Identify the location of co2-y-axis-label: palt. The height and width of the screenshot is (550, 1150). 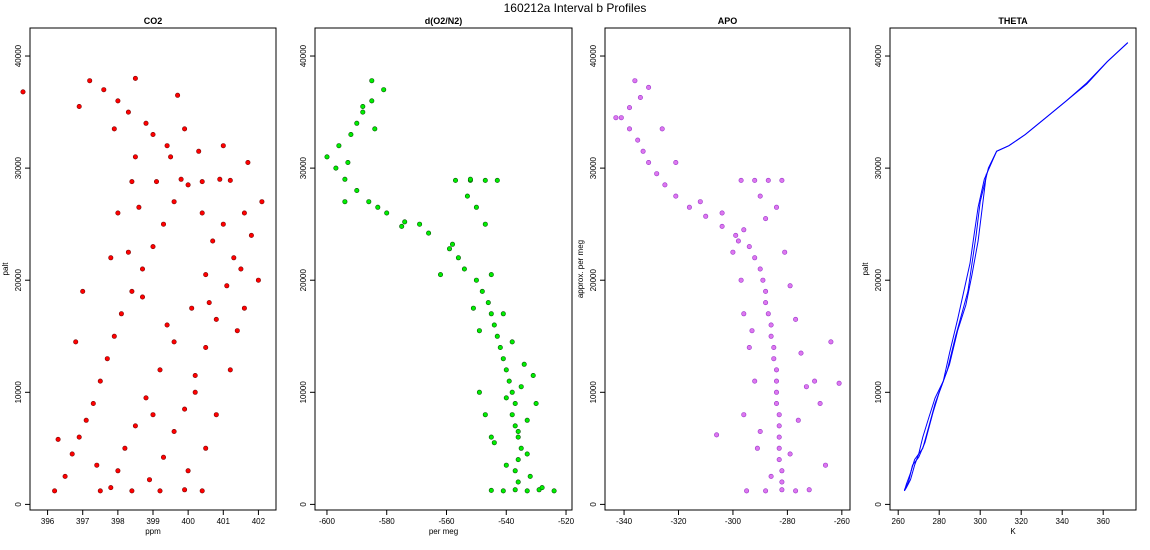
(5, 269).